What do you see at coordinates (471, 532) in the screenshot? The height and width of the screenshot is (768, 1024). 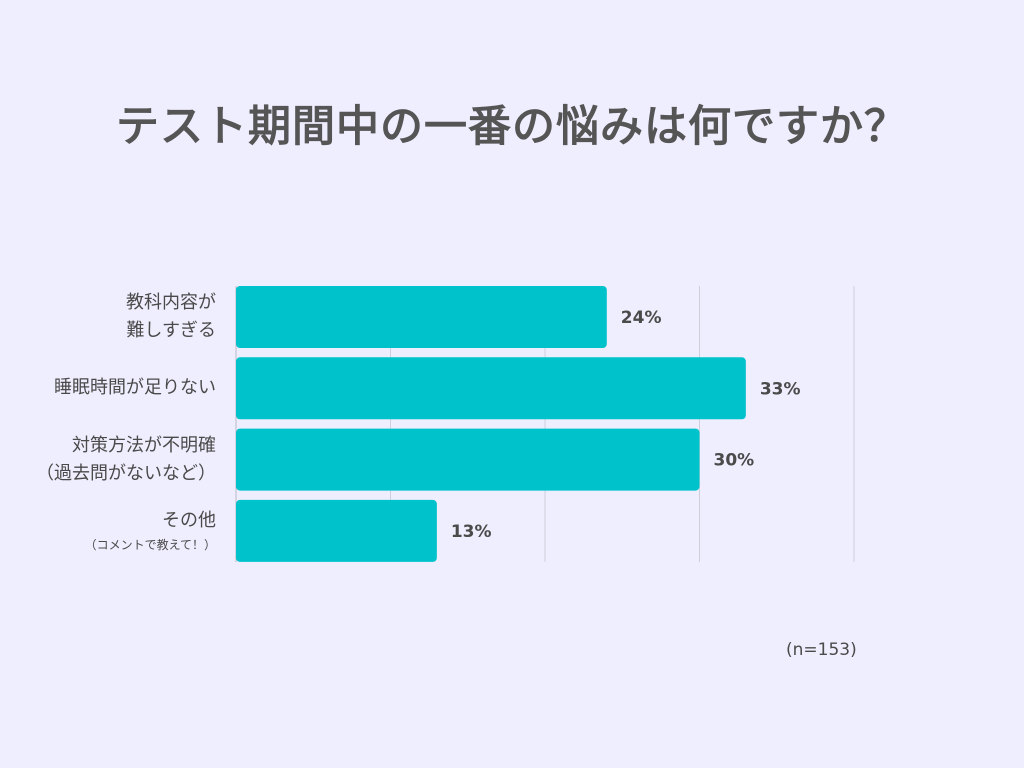 I see `data-label: 13%` at bounding box center [471, 532].